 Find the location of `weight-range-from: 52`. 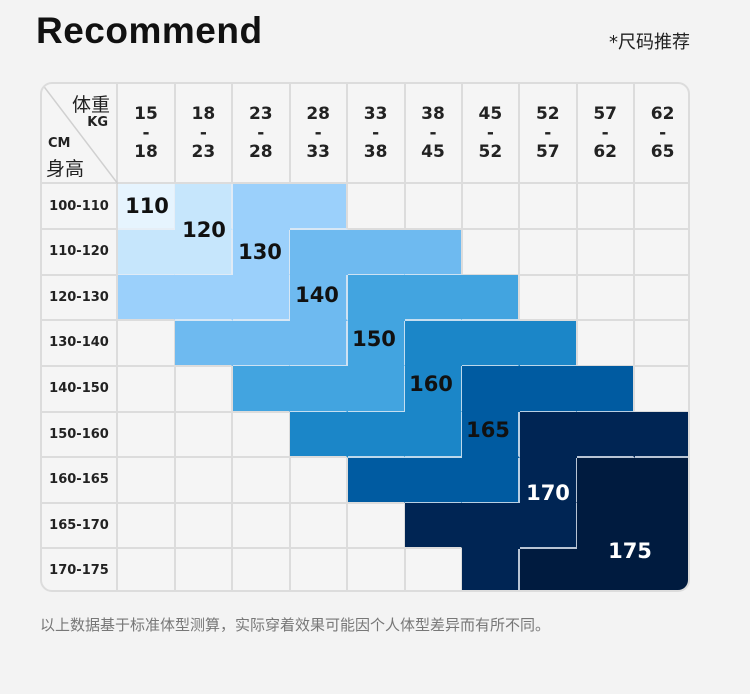

weight-range-from: 52 is located at coordinates (547, 113).